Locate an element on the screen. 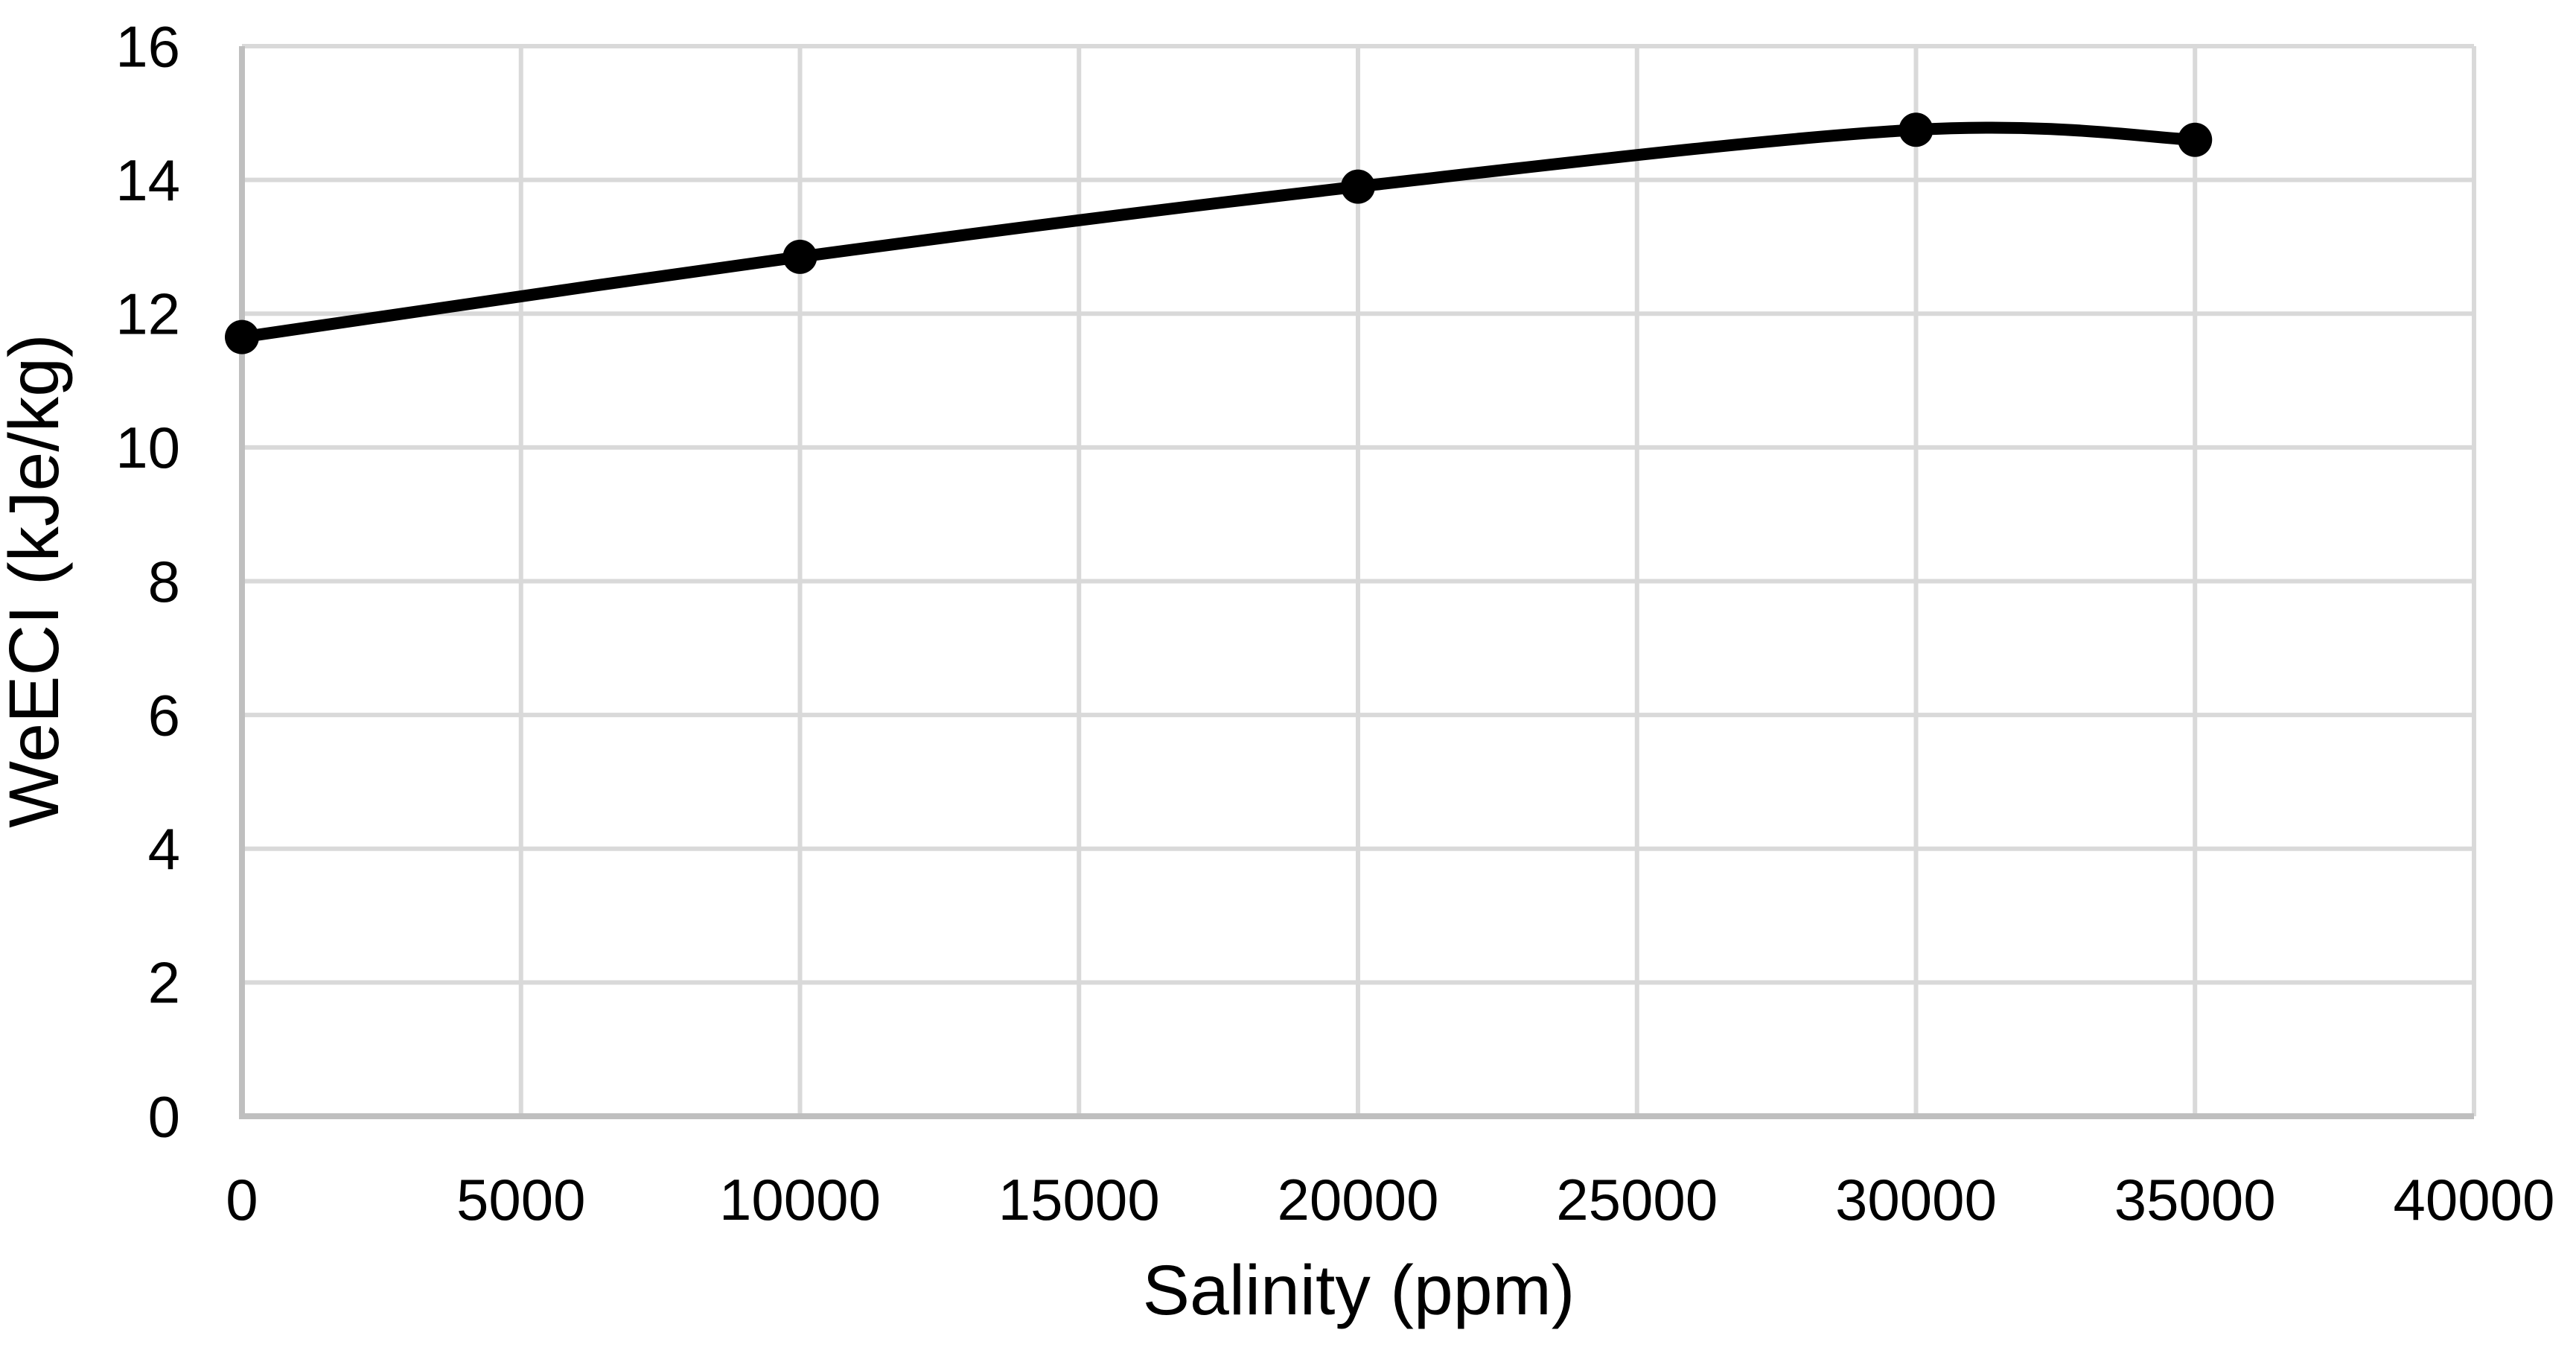 Image resolution: width=2576 pixels, height=1359 pixels. y-tick-label: 12 is located at coordinates (147, 314).